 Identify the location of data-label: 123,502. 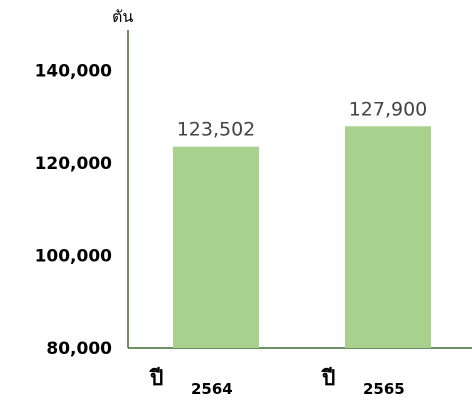
(216, 130).